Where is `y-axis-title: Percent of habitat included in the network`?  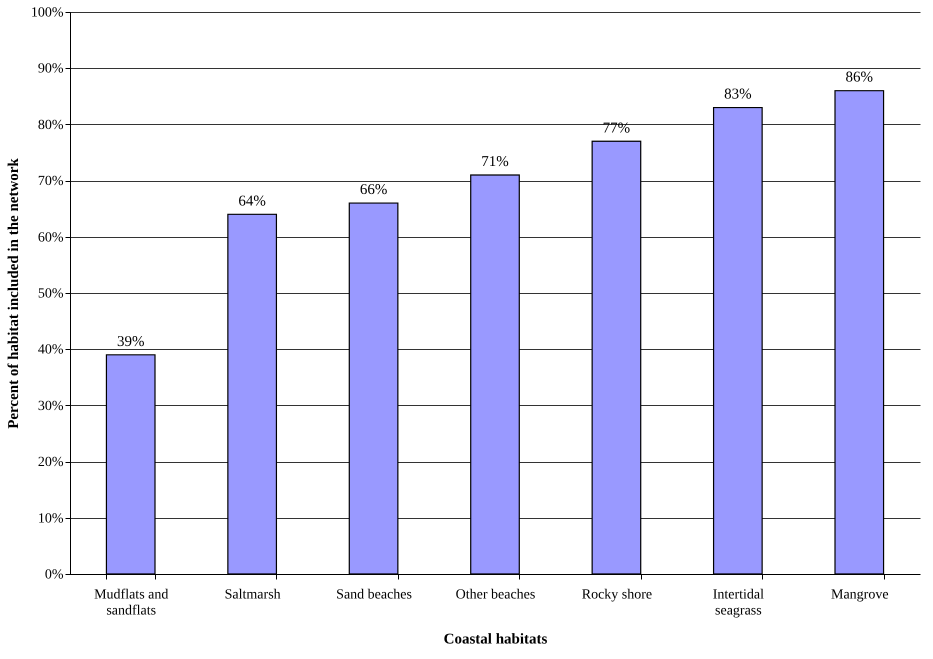 y-axis-title: Percent of habitat included in the network is located at coordinates (14, 293).